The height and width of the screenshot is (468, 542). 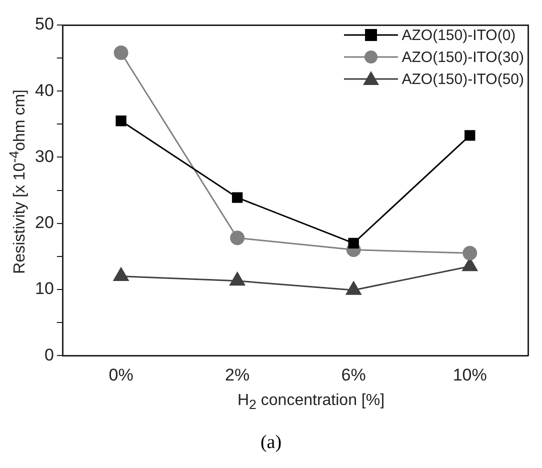 What do you see at coordinates (311, 402) in the screenshot?
I see `x-axis-title: H$_{2}$ concentration [%]` at bounding box center [311, 402].